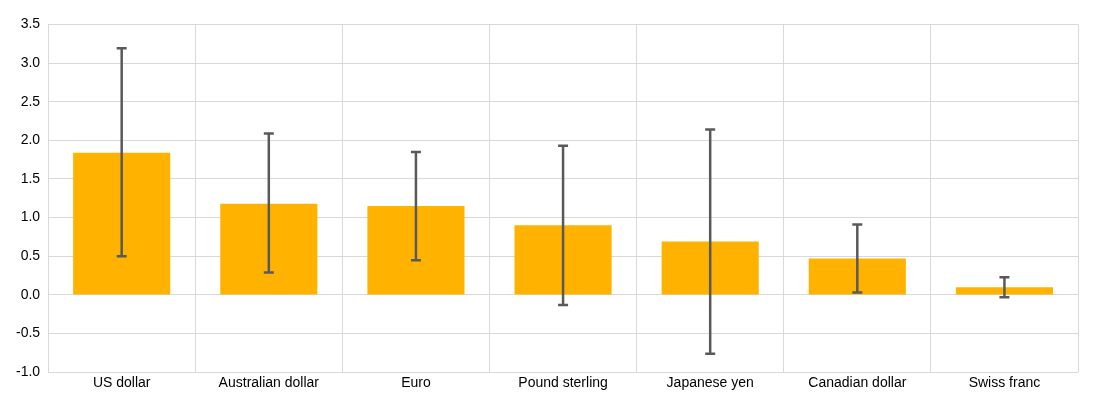 The width and height of the screenshot is (1097, 403). I want to click on x-tick-label: Swiss franc, so click(1004, 382).